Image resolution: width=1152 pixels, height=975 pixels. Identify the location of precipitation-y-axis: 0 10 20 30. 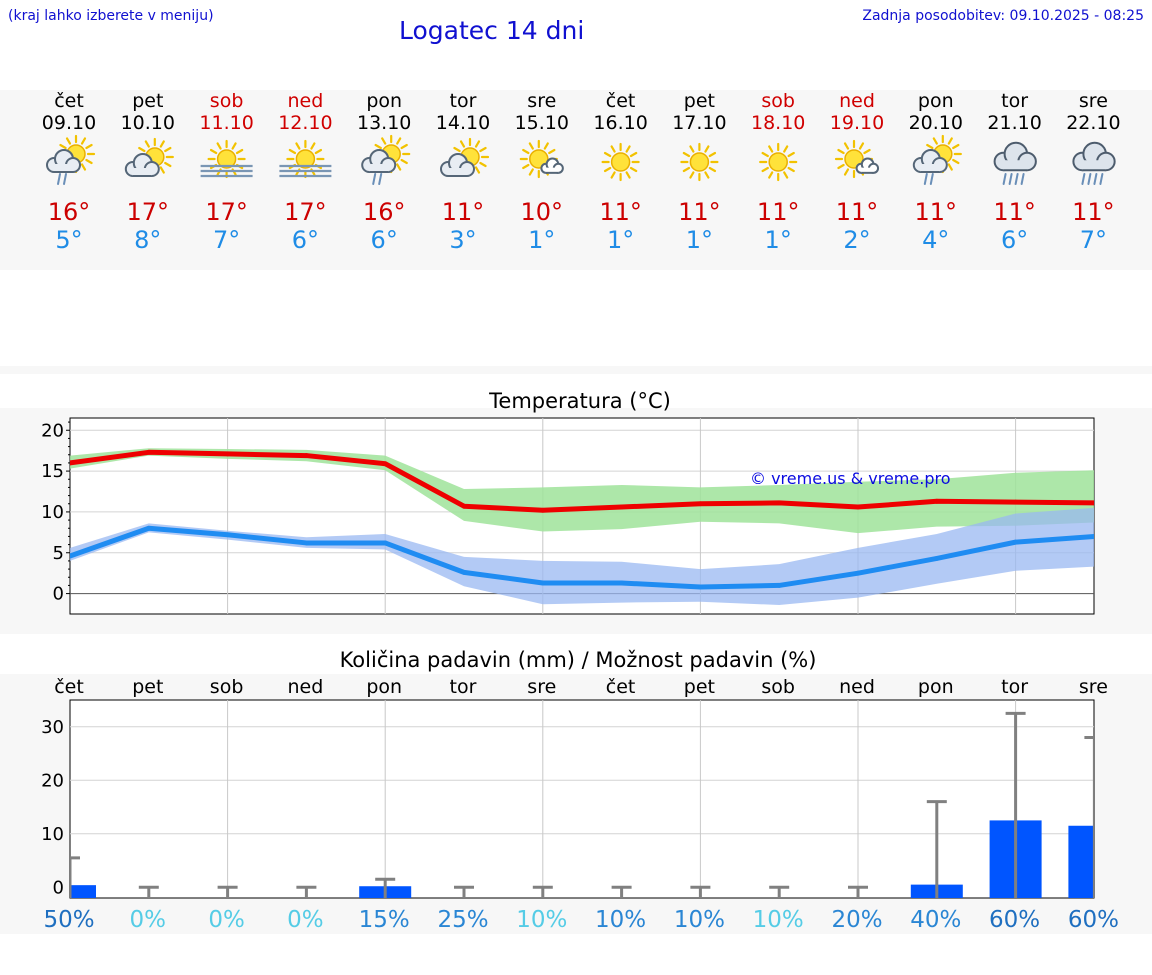
(52, 808).